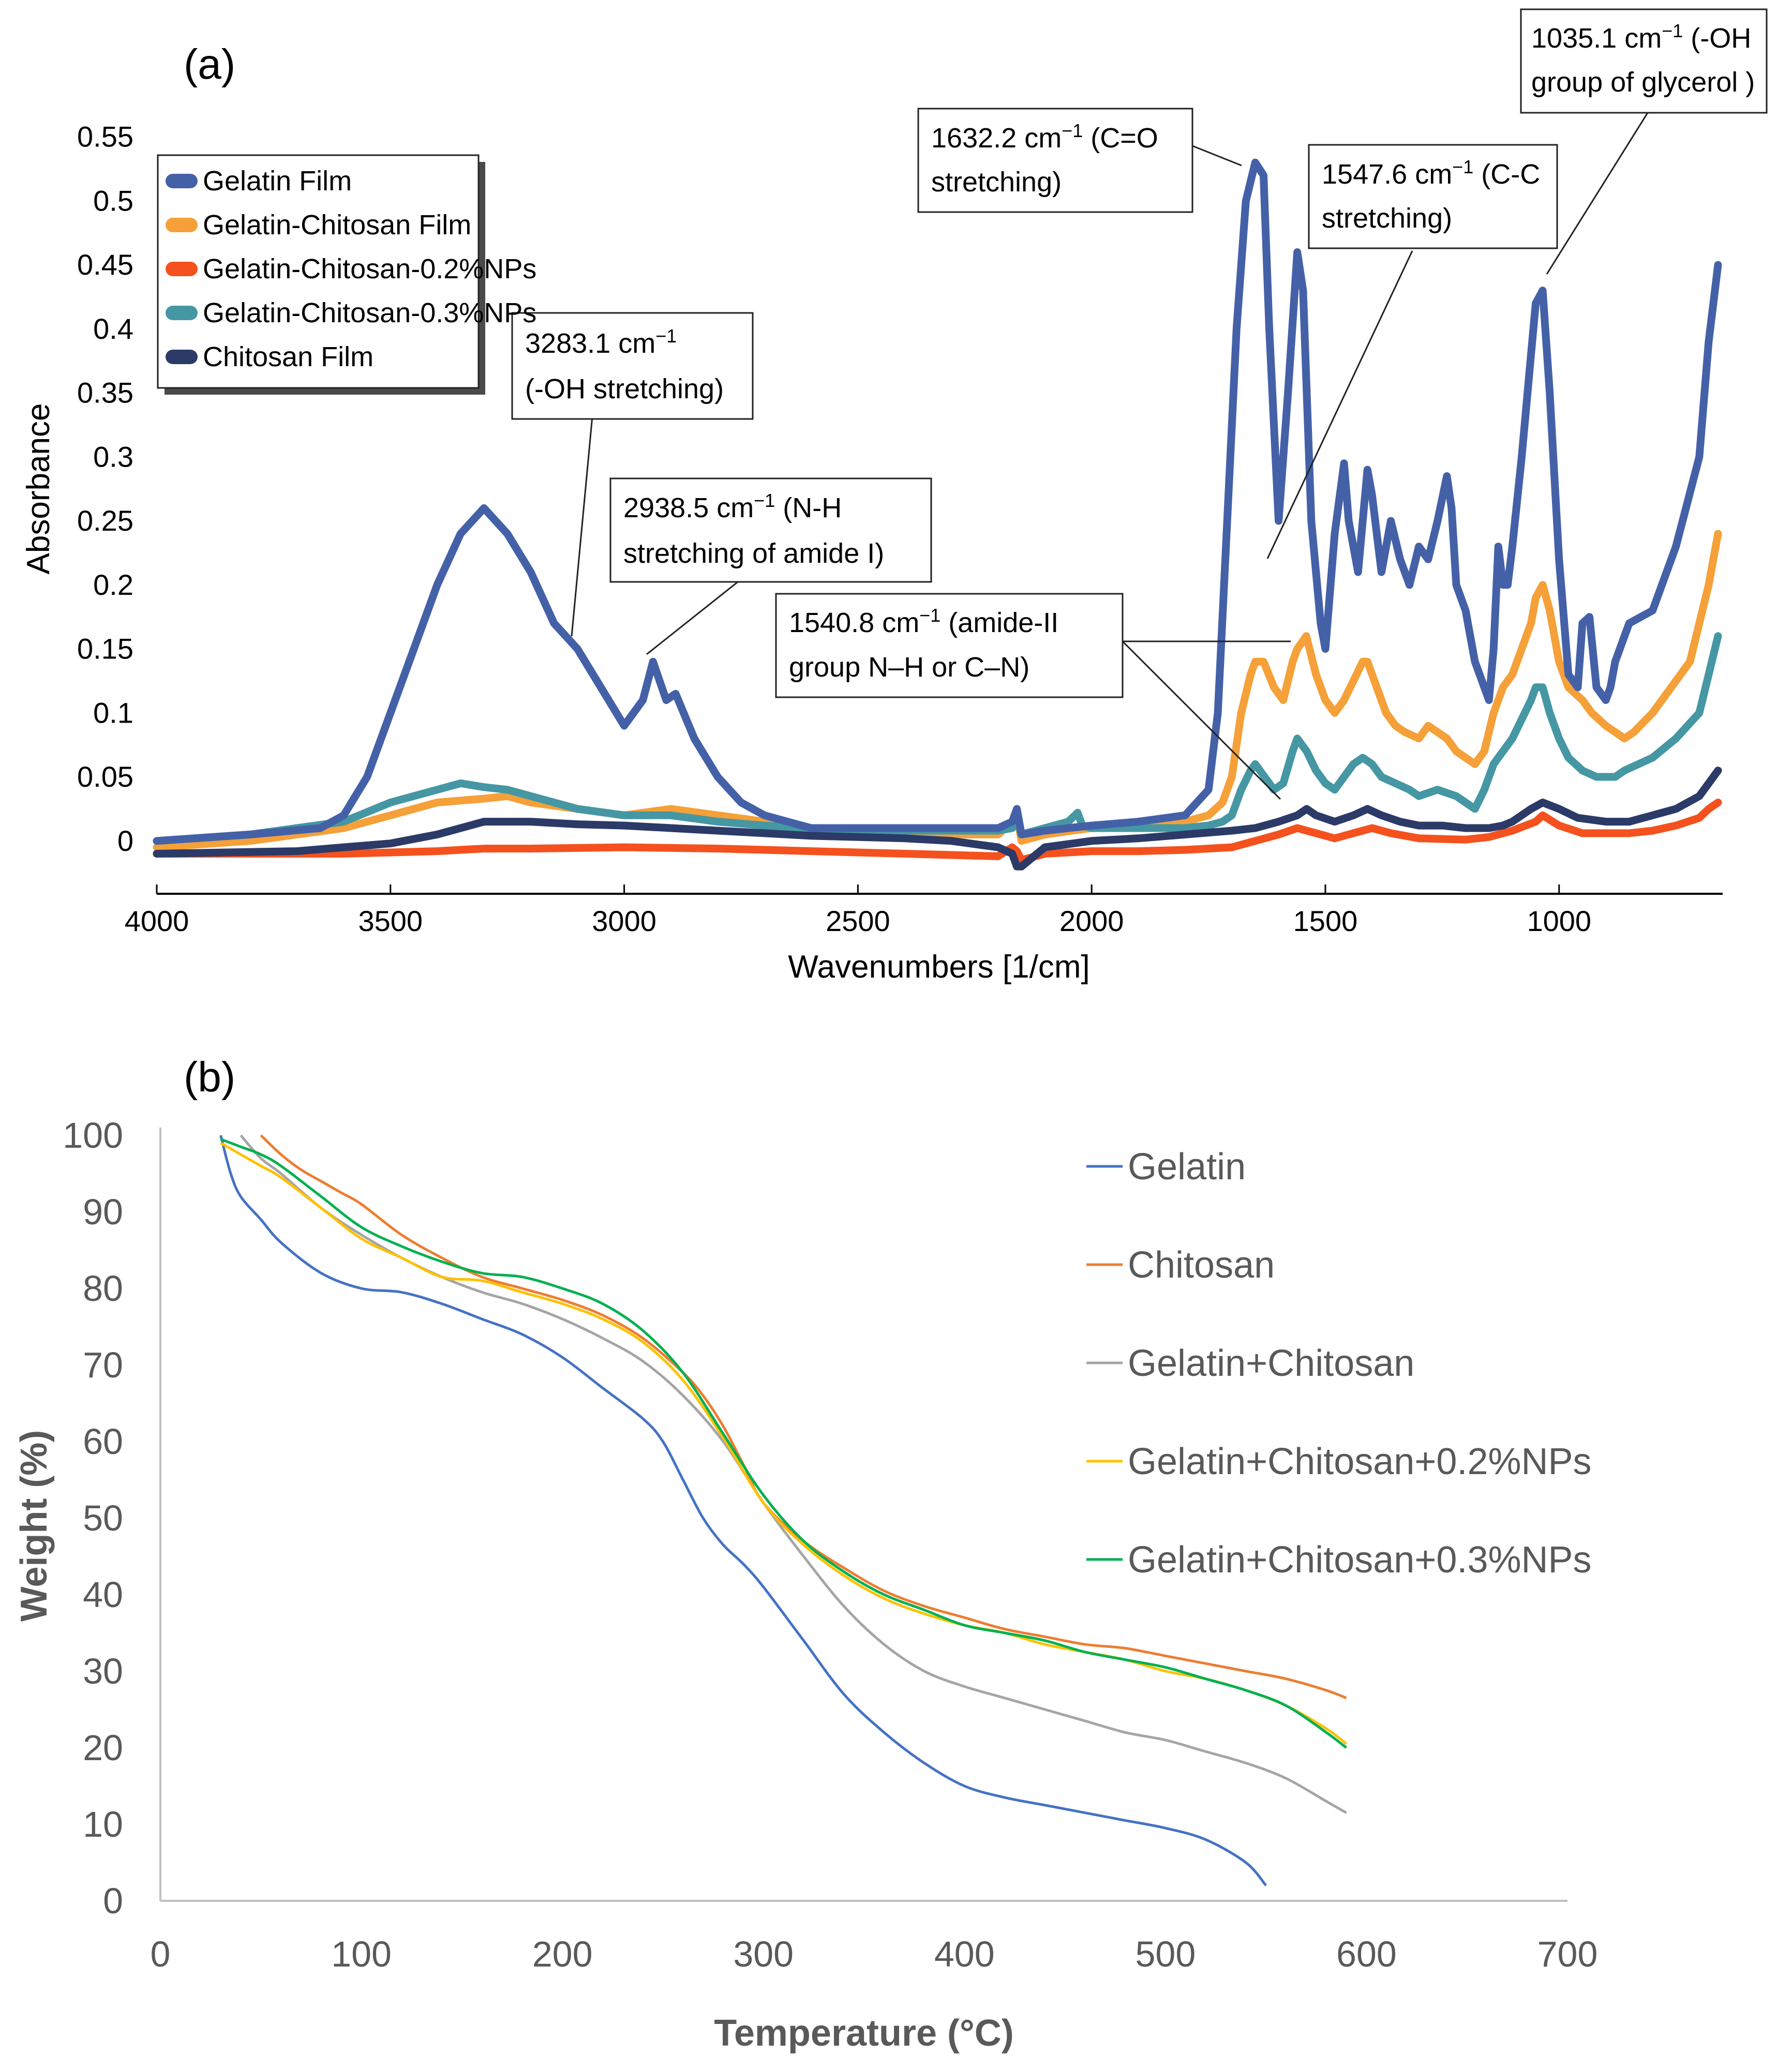  Describe the element at coordinates (666, 507) in the screenshot. I see `annotation-2938-wavenumber: 2938.5` at that location.